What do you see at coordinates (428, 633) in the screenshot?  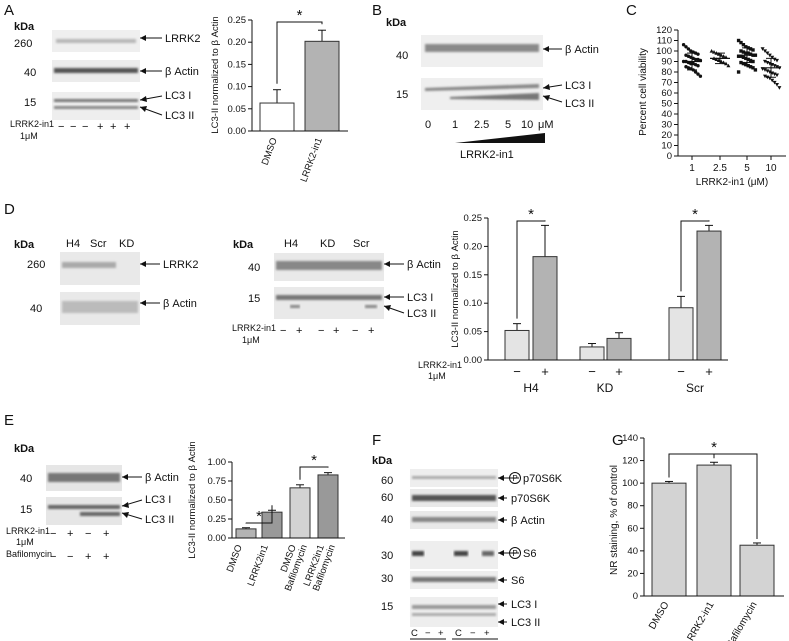 I see `panel-f-lane: −` at bounding box center [428, 633].